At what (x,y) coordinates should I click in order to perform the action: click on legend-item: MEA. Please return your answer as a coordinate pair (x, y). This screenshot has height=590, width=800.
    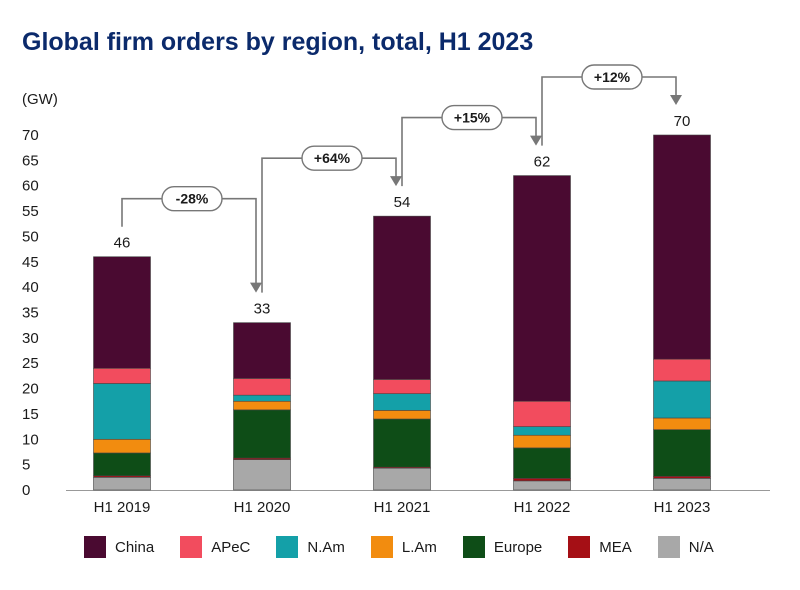
    Looking at the image, I should click on (600, 547).